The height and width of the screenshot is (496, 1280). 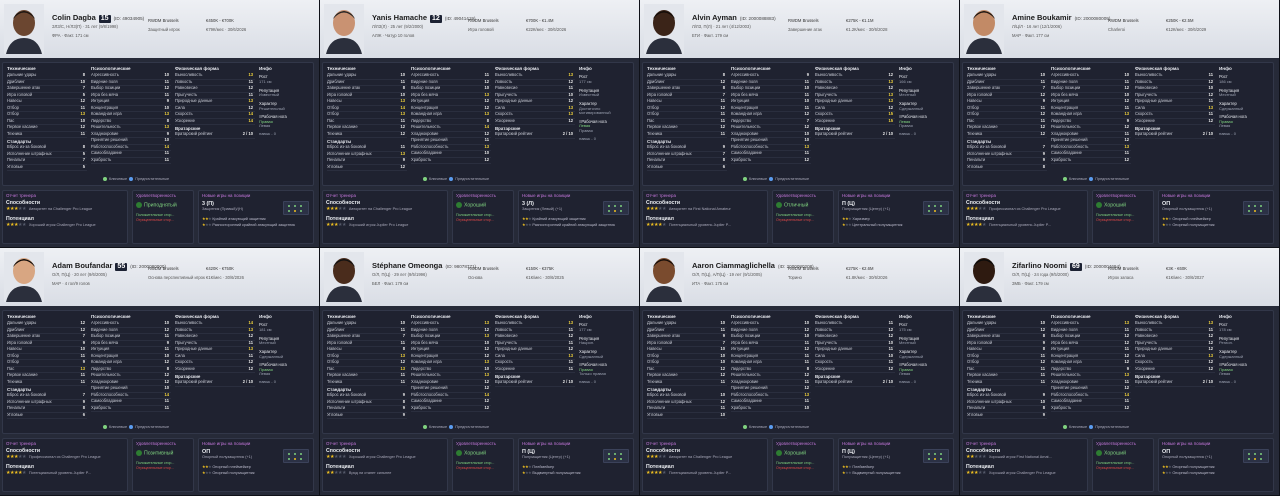 I want to click on attribute-row: Первое касание 11, so click(x=47, y=376).